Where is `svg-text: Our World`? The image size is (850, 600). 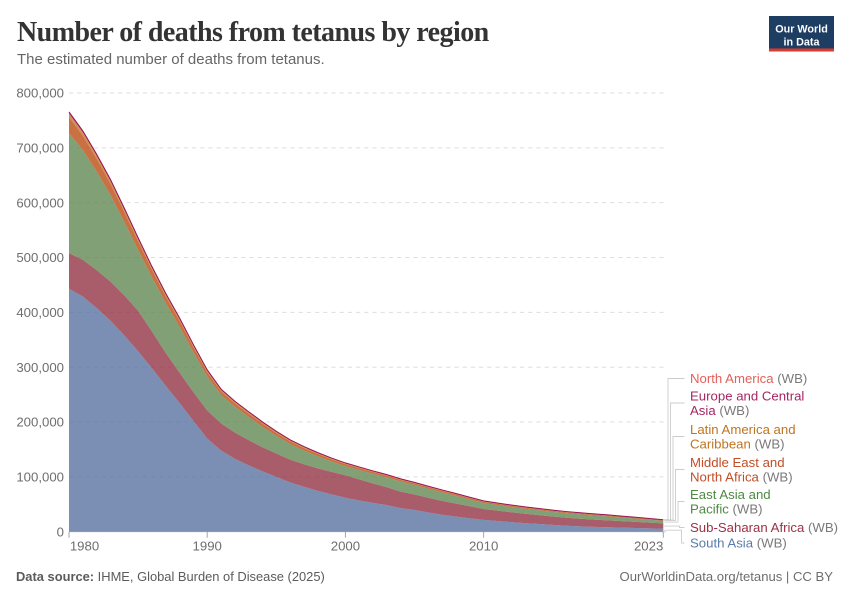
svg-text: Our World is located at coordinates (801, 30).